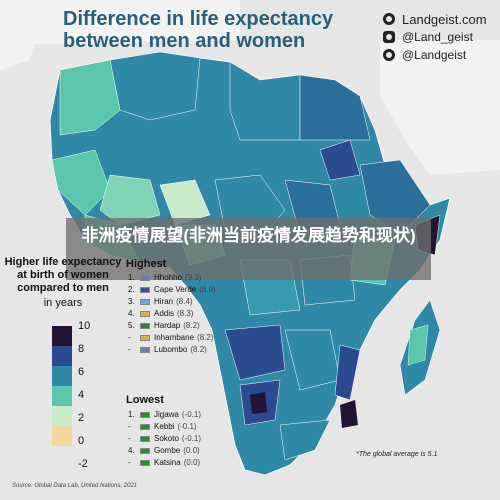  Describe the element at coordinates (437, 37) in the screenshot. I see `instagram-text: @Land_geist` at that location.